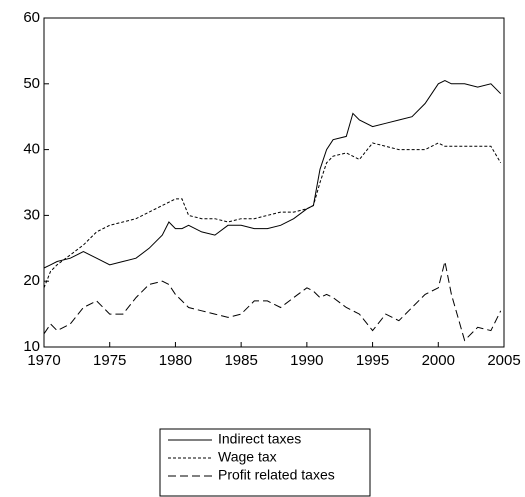 This screenshot has width=525, height=497. I want to click on x-tick-label: 1990, so click(306, 360).